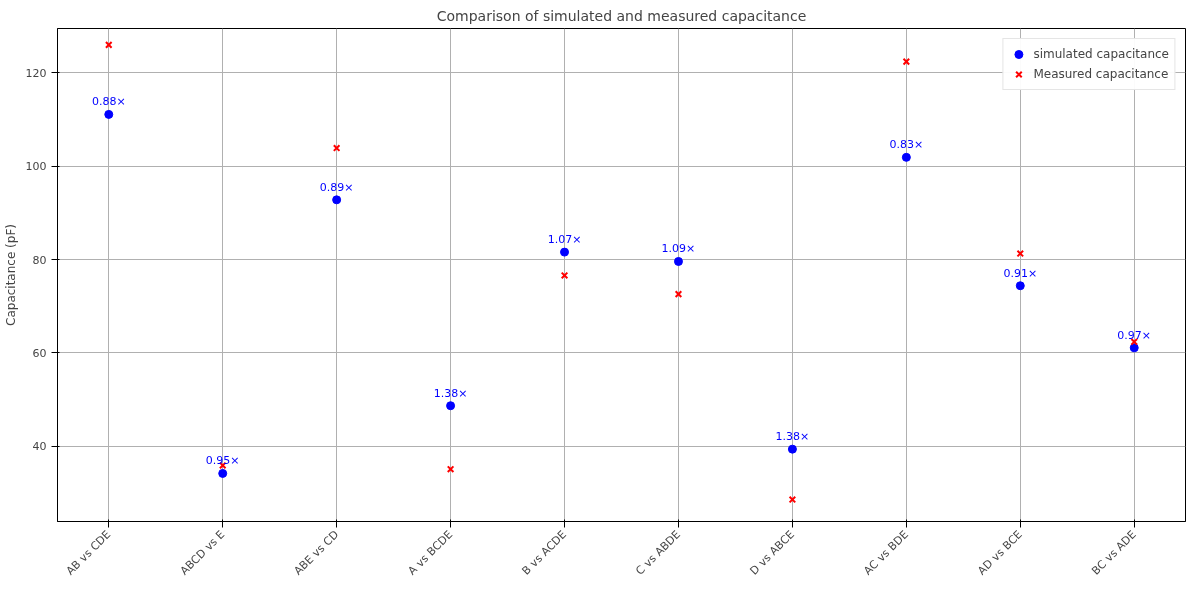 Image resolution: width=1198 pixels, height=590 pixels. What do you see at coordinates (1101, 54) in the screenshot?
I see `legend-label: simulated capacitance` at bounding box center [1101, 54].